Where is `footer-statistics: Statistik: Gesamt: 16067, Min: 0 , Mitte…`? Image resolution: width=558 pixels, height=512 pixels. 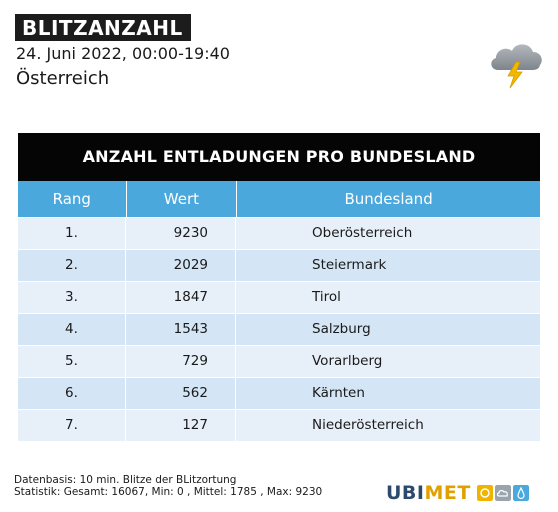
footer-statistics: Statistik: Gesamt: 16067, Min: 0 , Mitte… is located at coordinates (168, 492).